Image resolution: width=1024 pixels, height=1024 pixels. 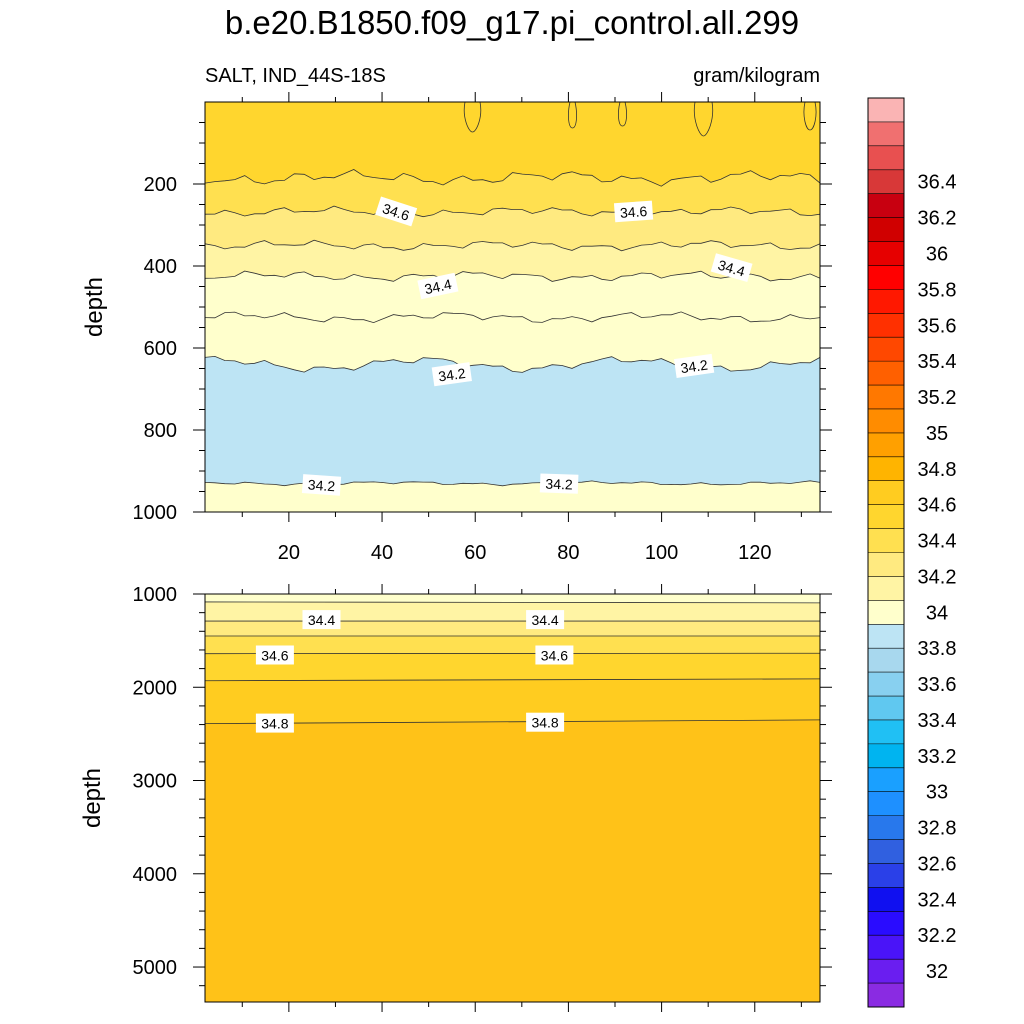 I want to click on colorbar-label: 32.4, so click(x=937, y=900).